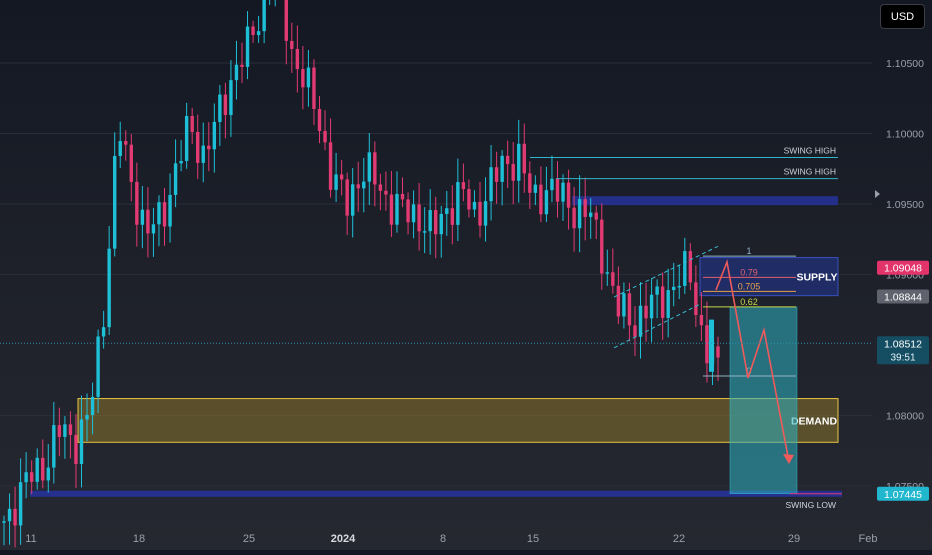 The image size is (932, 555). Describe the element at coordinates (748, 371) in the screenshot. I see `fib-label: 0` at that location.